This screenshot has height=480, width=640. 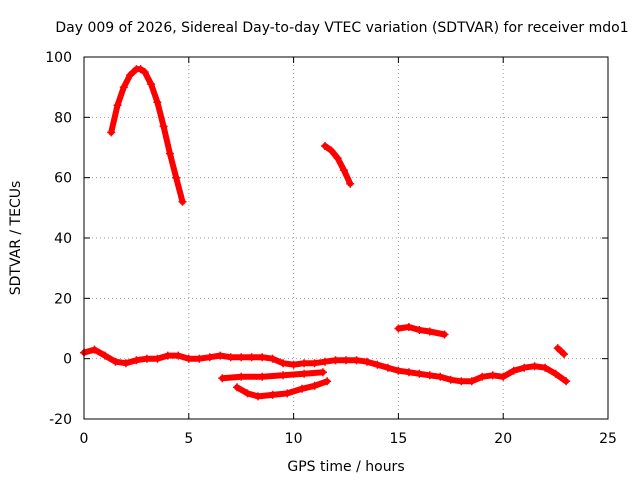 What do you see at coordinates (58, 58) in the screenshot?
I see `y-tick-label: 100` at bounding box center [58, 58].